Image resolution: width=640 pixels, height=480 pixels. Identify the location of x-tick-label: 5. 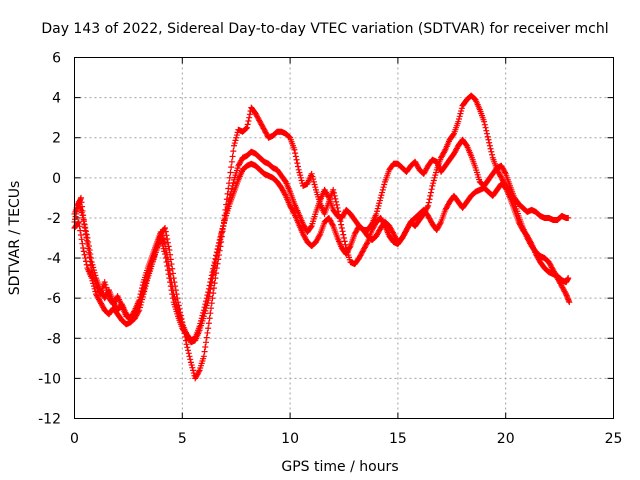
(182, 439).